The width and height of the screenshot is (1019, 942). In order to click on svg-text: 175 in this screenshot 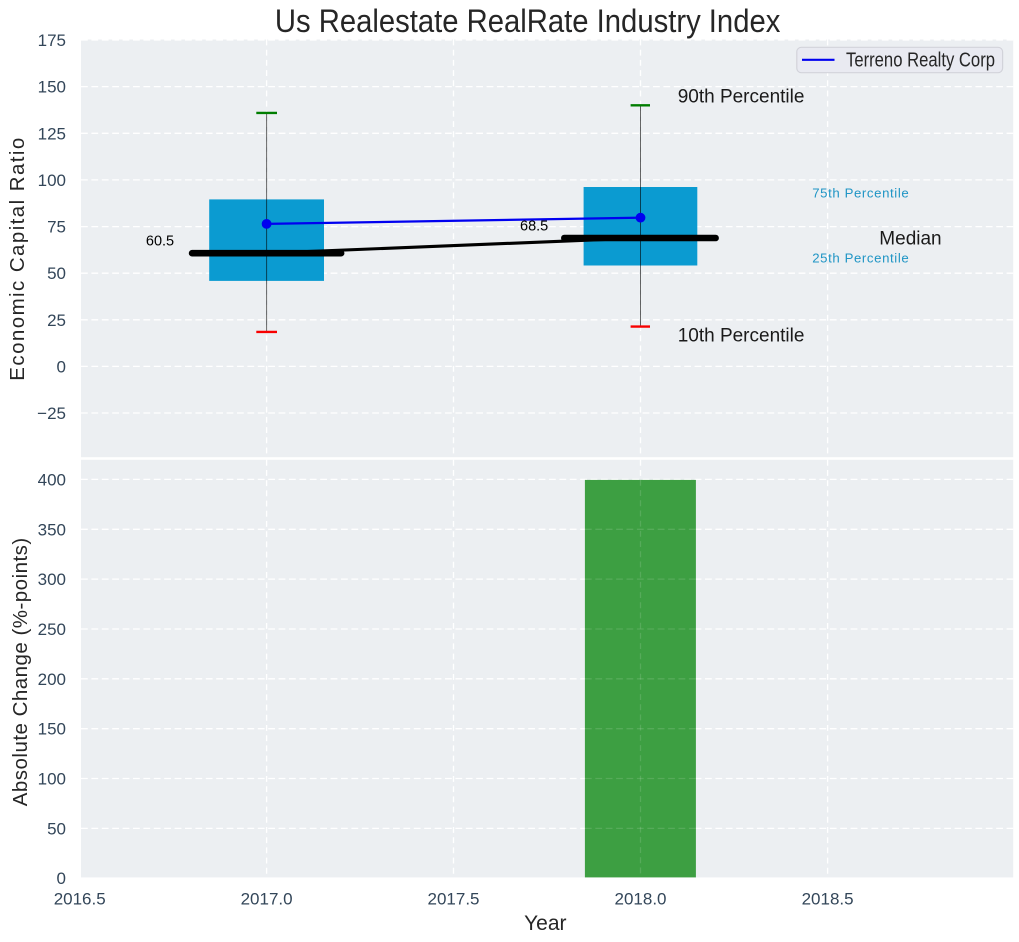, I will do `click(52, 40)`.